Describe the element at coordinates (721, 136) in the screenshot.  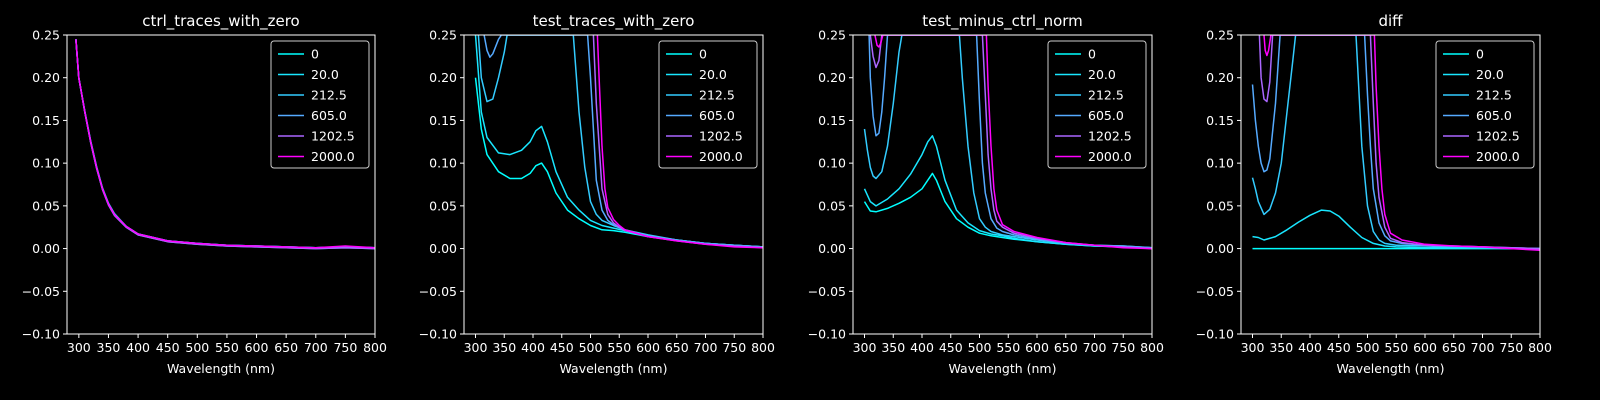
I see `legend-entry: 1202.5` at that location.